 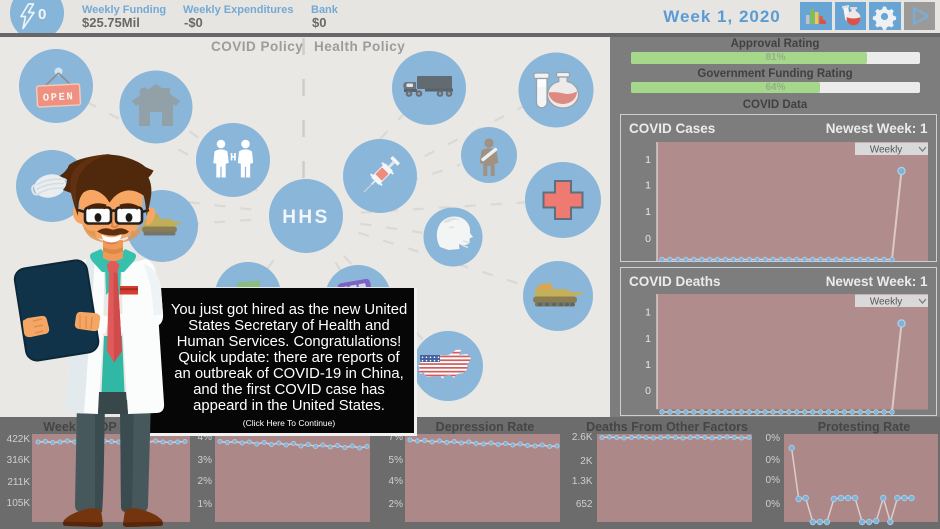 What do you see at coordinates (306, 217) in the screenshot?
I see `svg-text: HHS` at bounding box center [306, 217].